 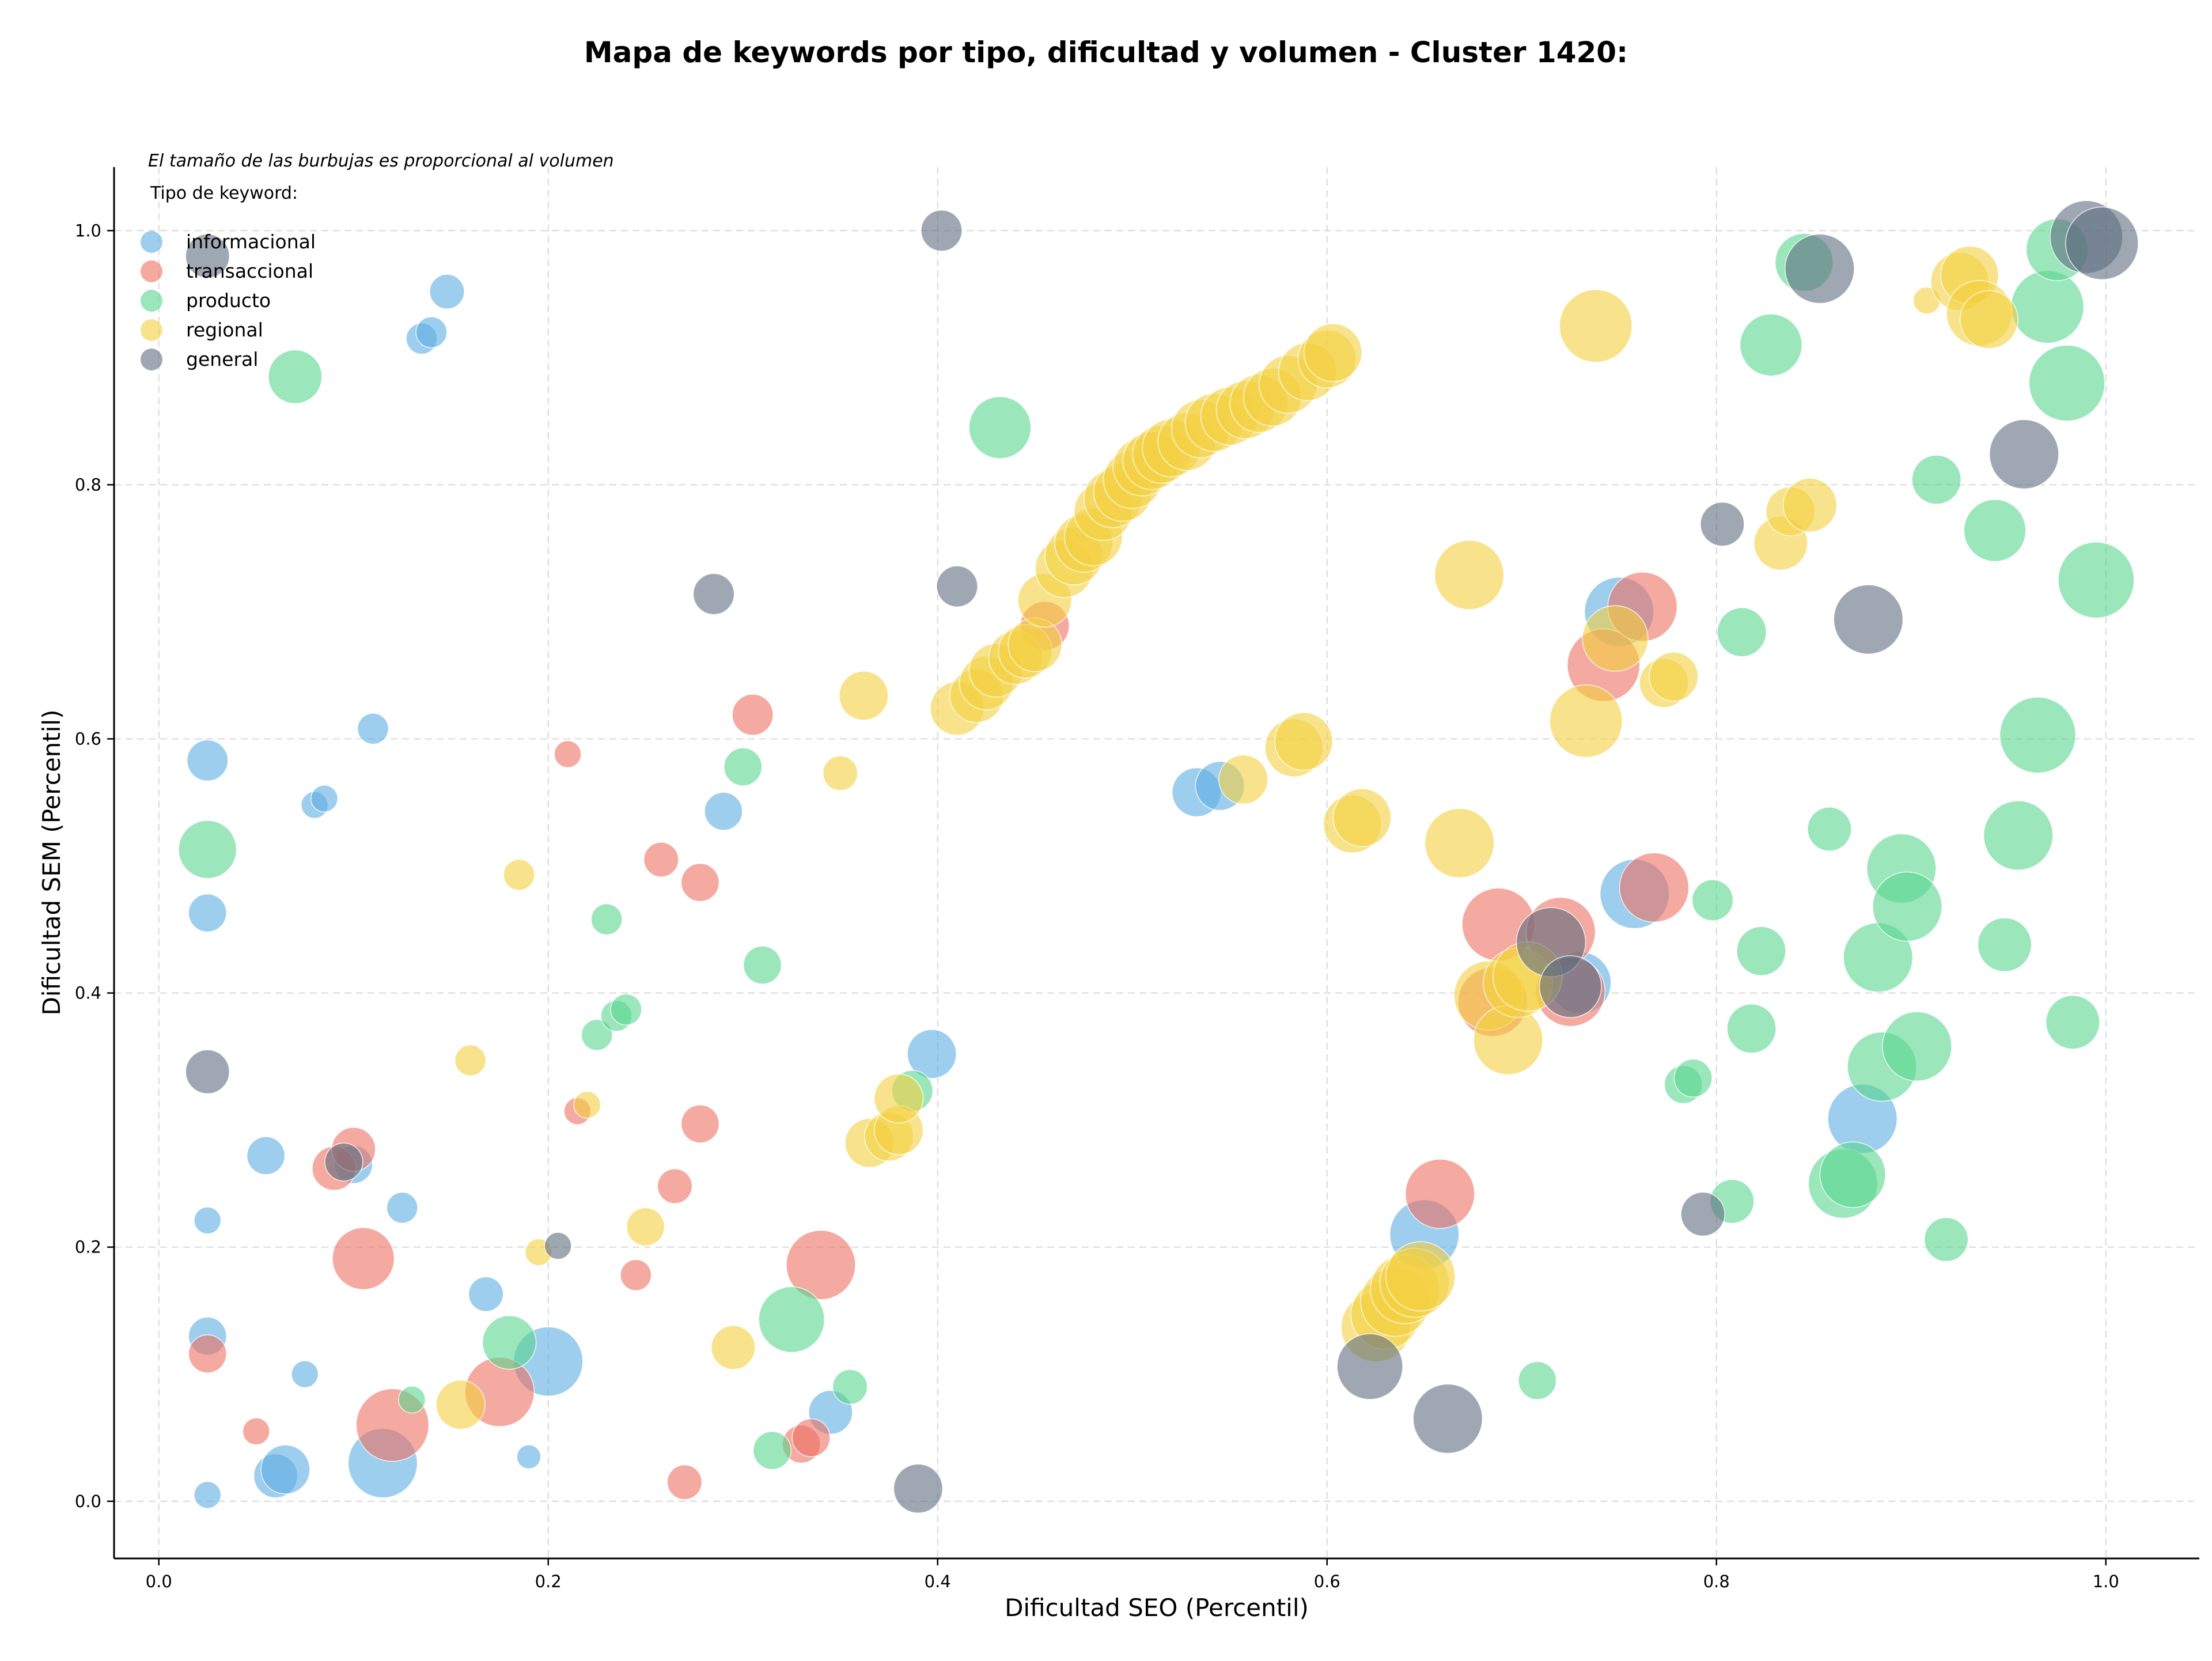 What do you see at coordinates (1132, 1574) in the screenshot?
I see `x-ticks: 0.0 0.2 0.4 0.6 0.8 1.0` at bounding box center [1132, 1574].